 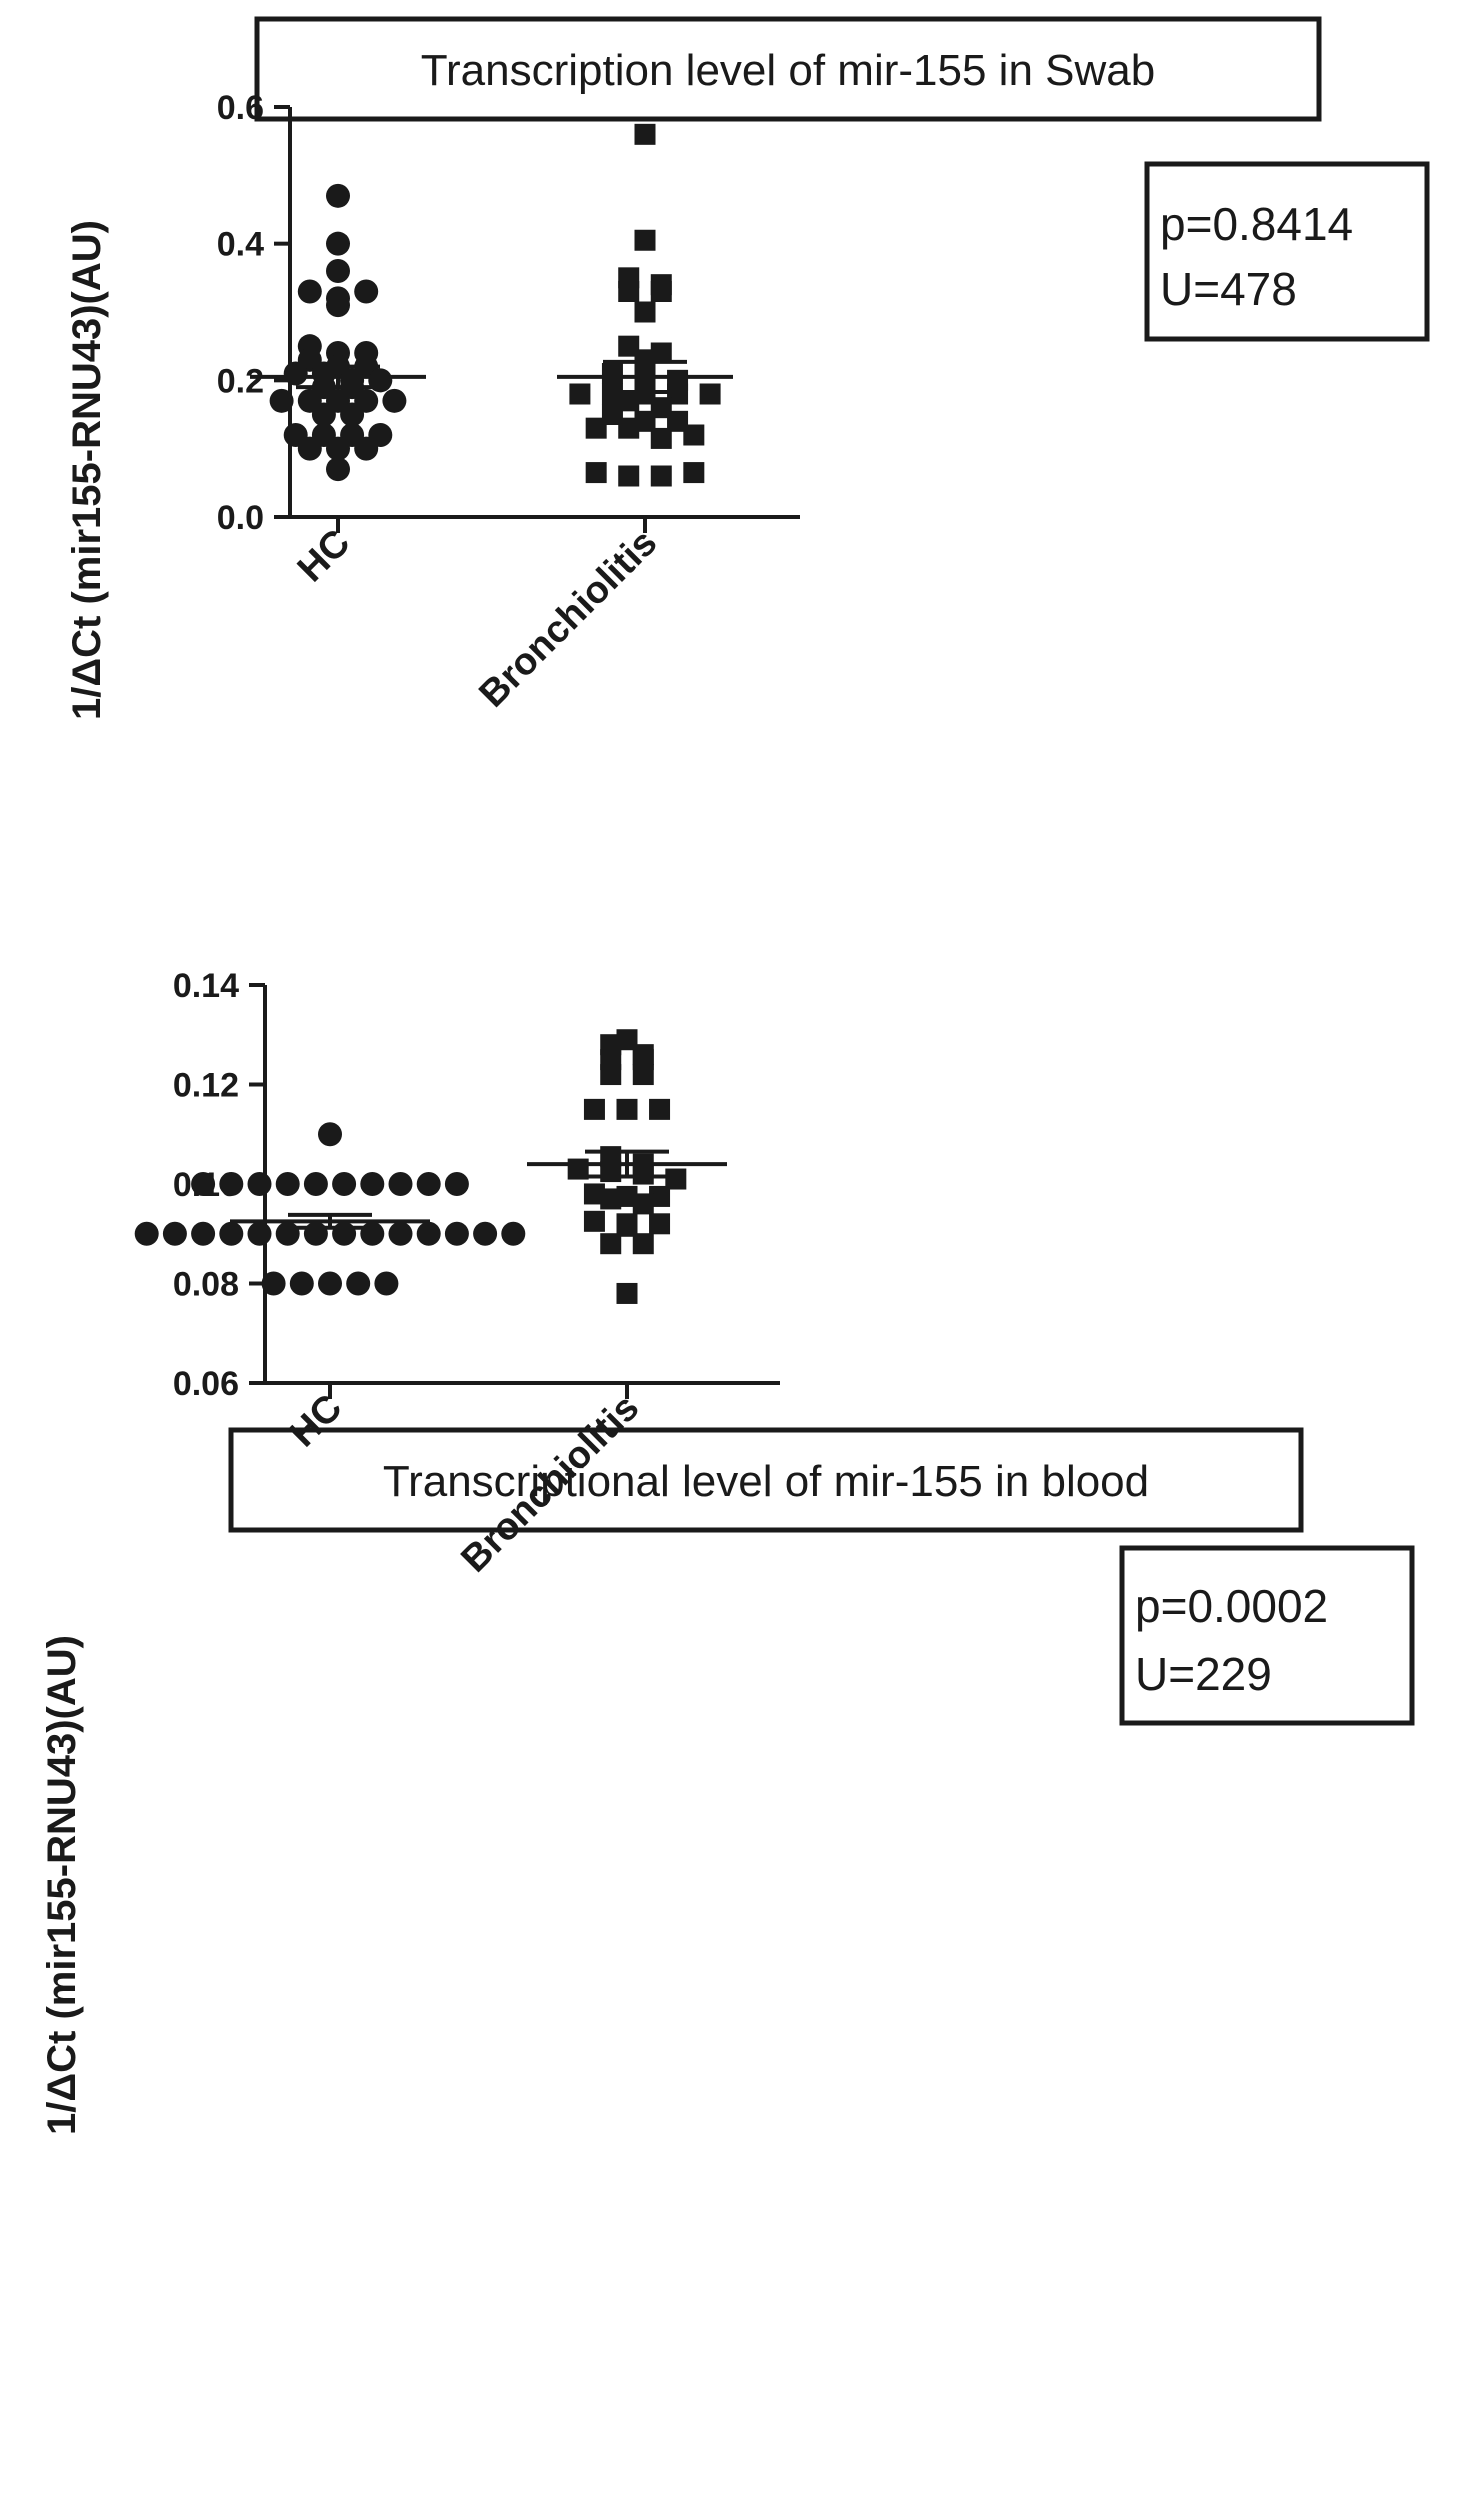 What do you see at coordinates (206, 1086) in the screenshot?
I see `blood-y-tick-label: 0.12` at bounding box center [206, 1086].